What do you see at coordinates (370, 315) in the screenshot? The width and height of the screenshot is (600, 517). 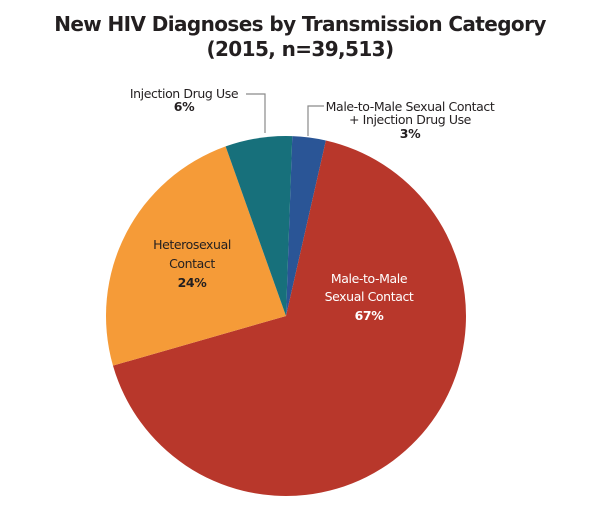 I see `label-msm-pct: 67%` at bounding box center [370, 315].